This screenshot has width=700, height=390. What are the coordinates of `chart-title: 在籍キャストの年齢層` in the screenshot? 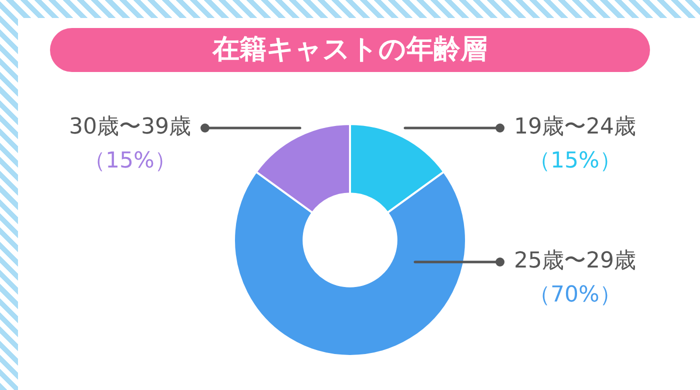 It's located at (350, 50).